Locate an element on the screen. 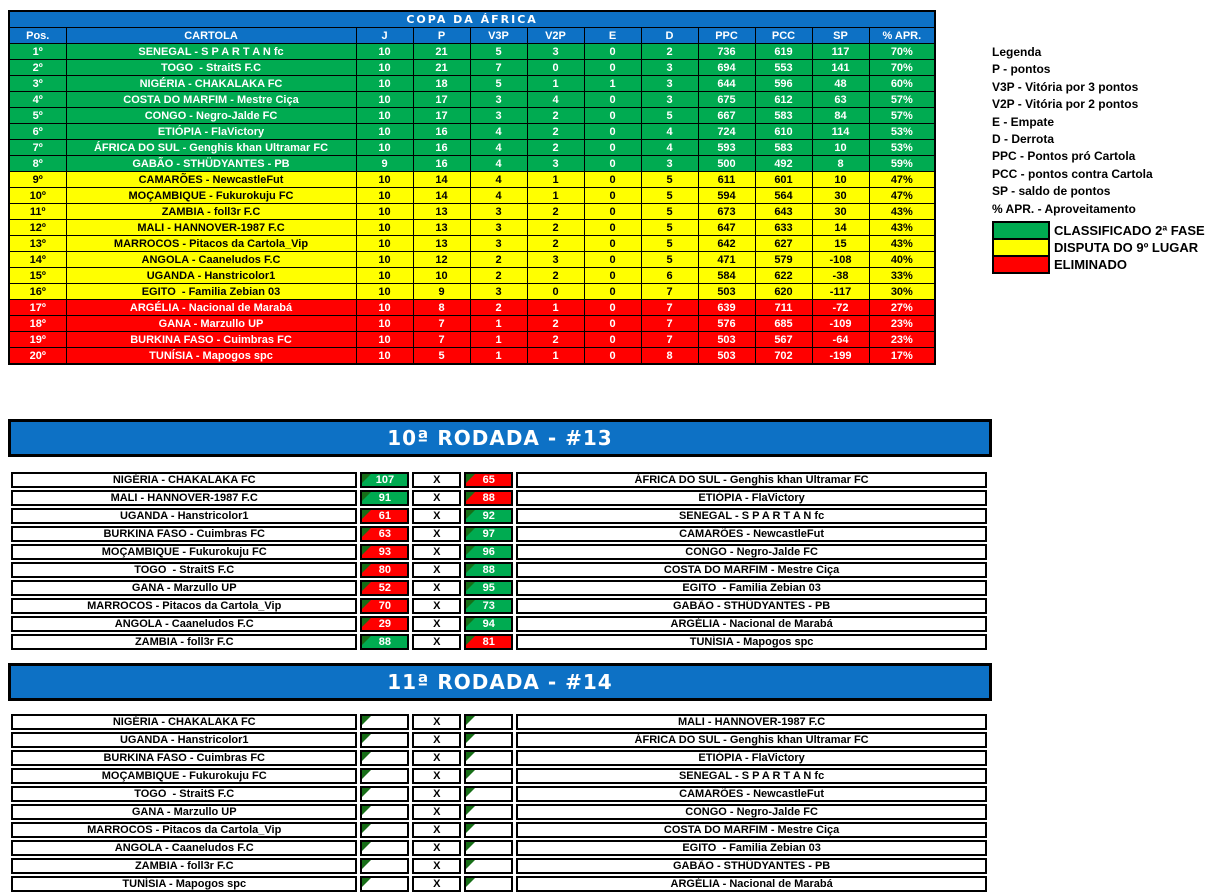  home-score-cell: 61 is located at coordinates (385, 516).